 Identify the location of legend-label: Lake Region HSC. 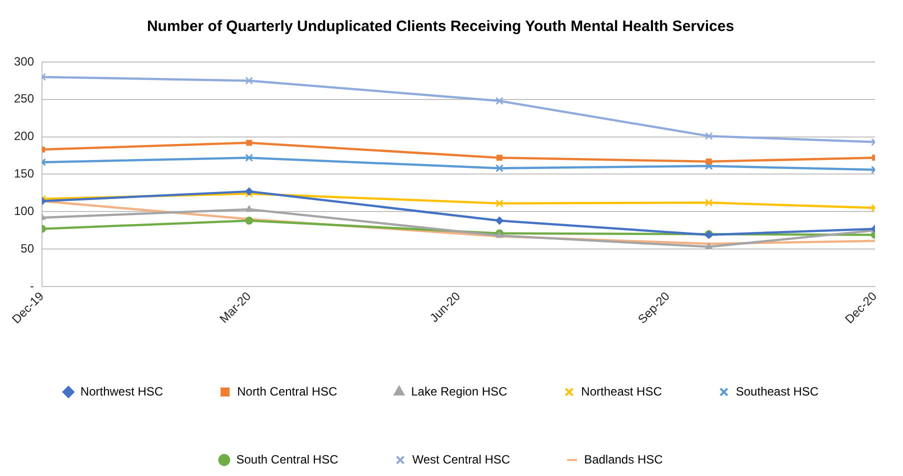
(459, 391).